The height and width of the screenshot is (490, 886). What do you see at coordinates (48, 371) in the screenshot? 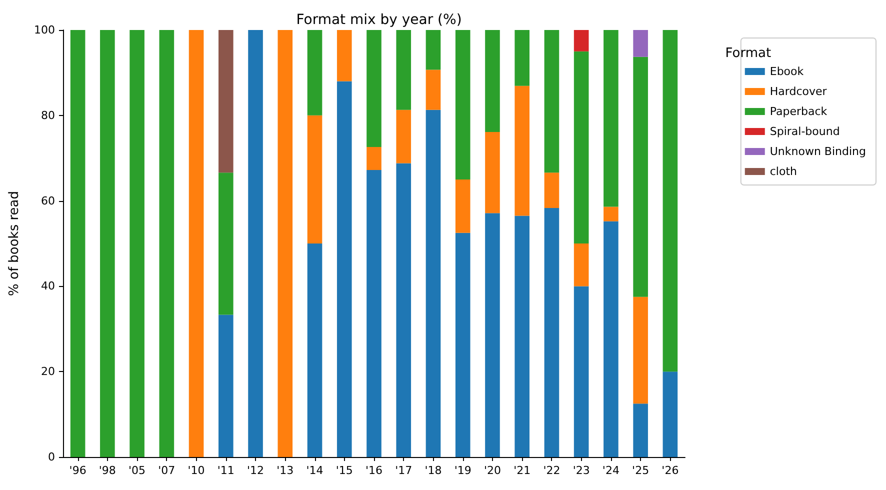
I see `y-tick-label: 20` at bounding box center [48, 371].